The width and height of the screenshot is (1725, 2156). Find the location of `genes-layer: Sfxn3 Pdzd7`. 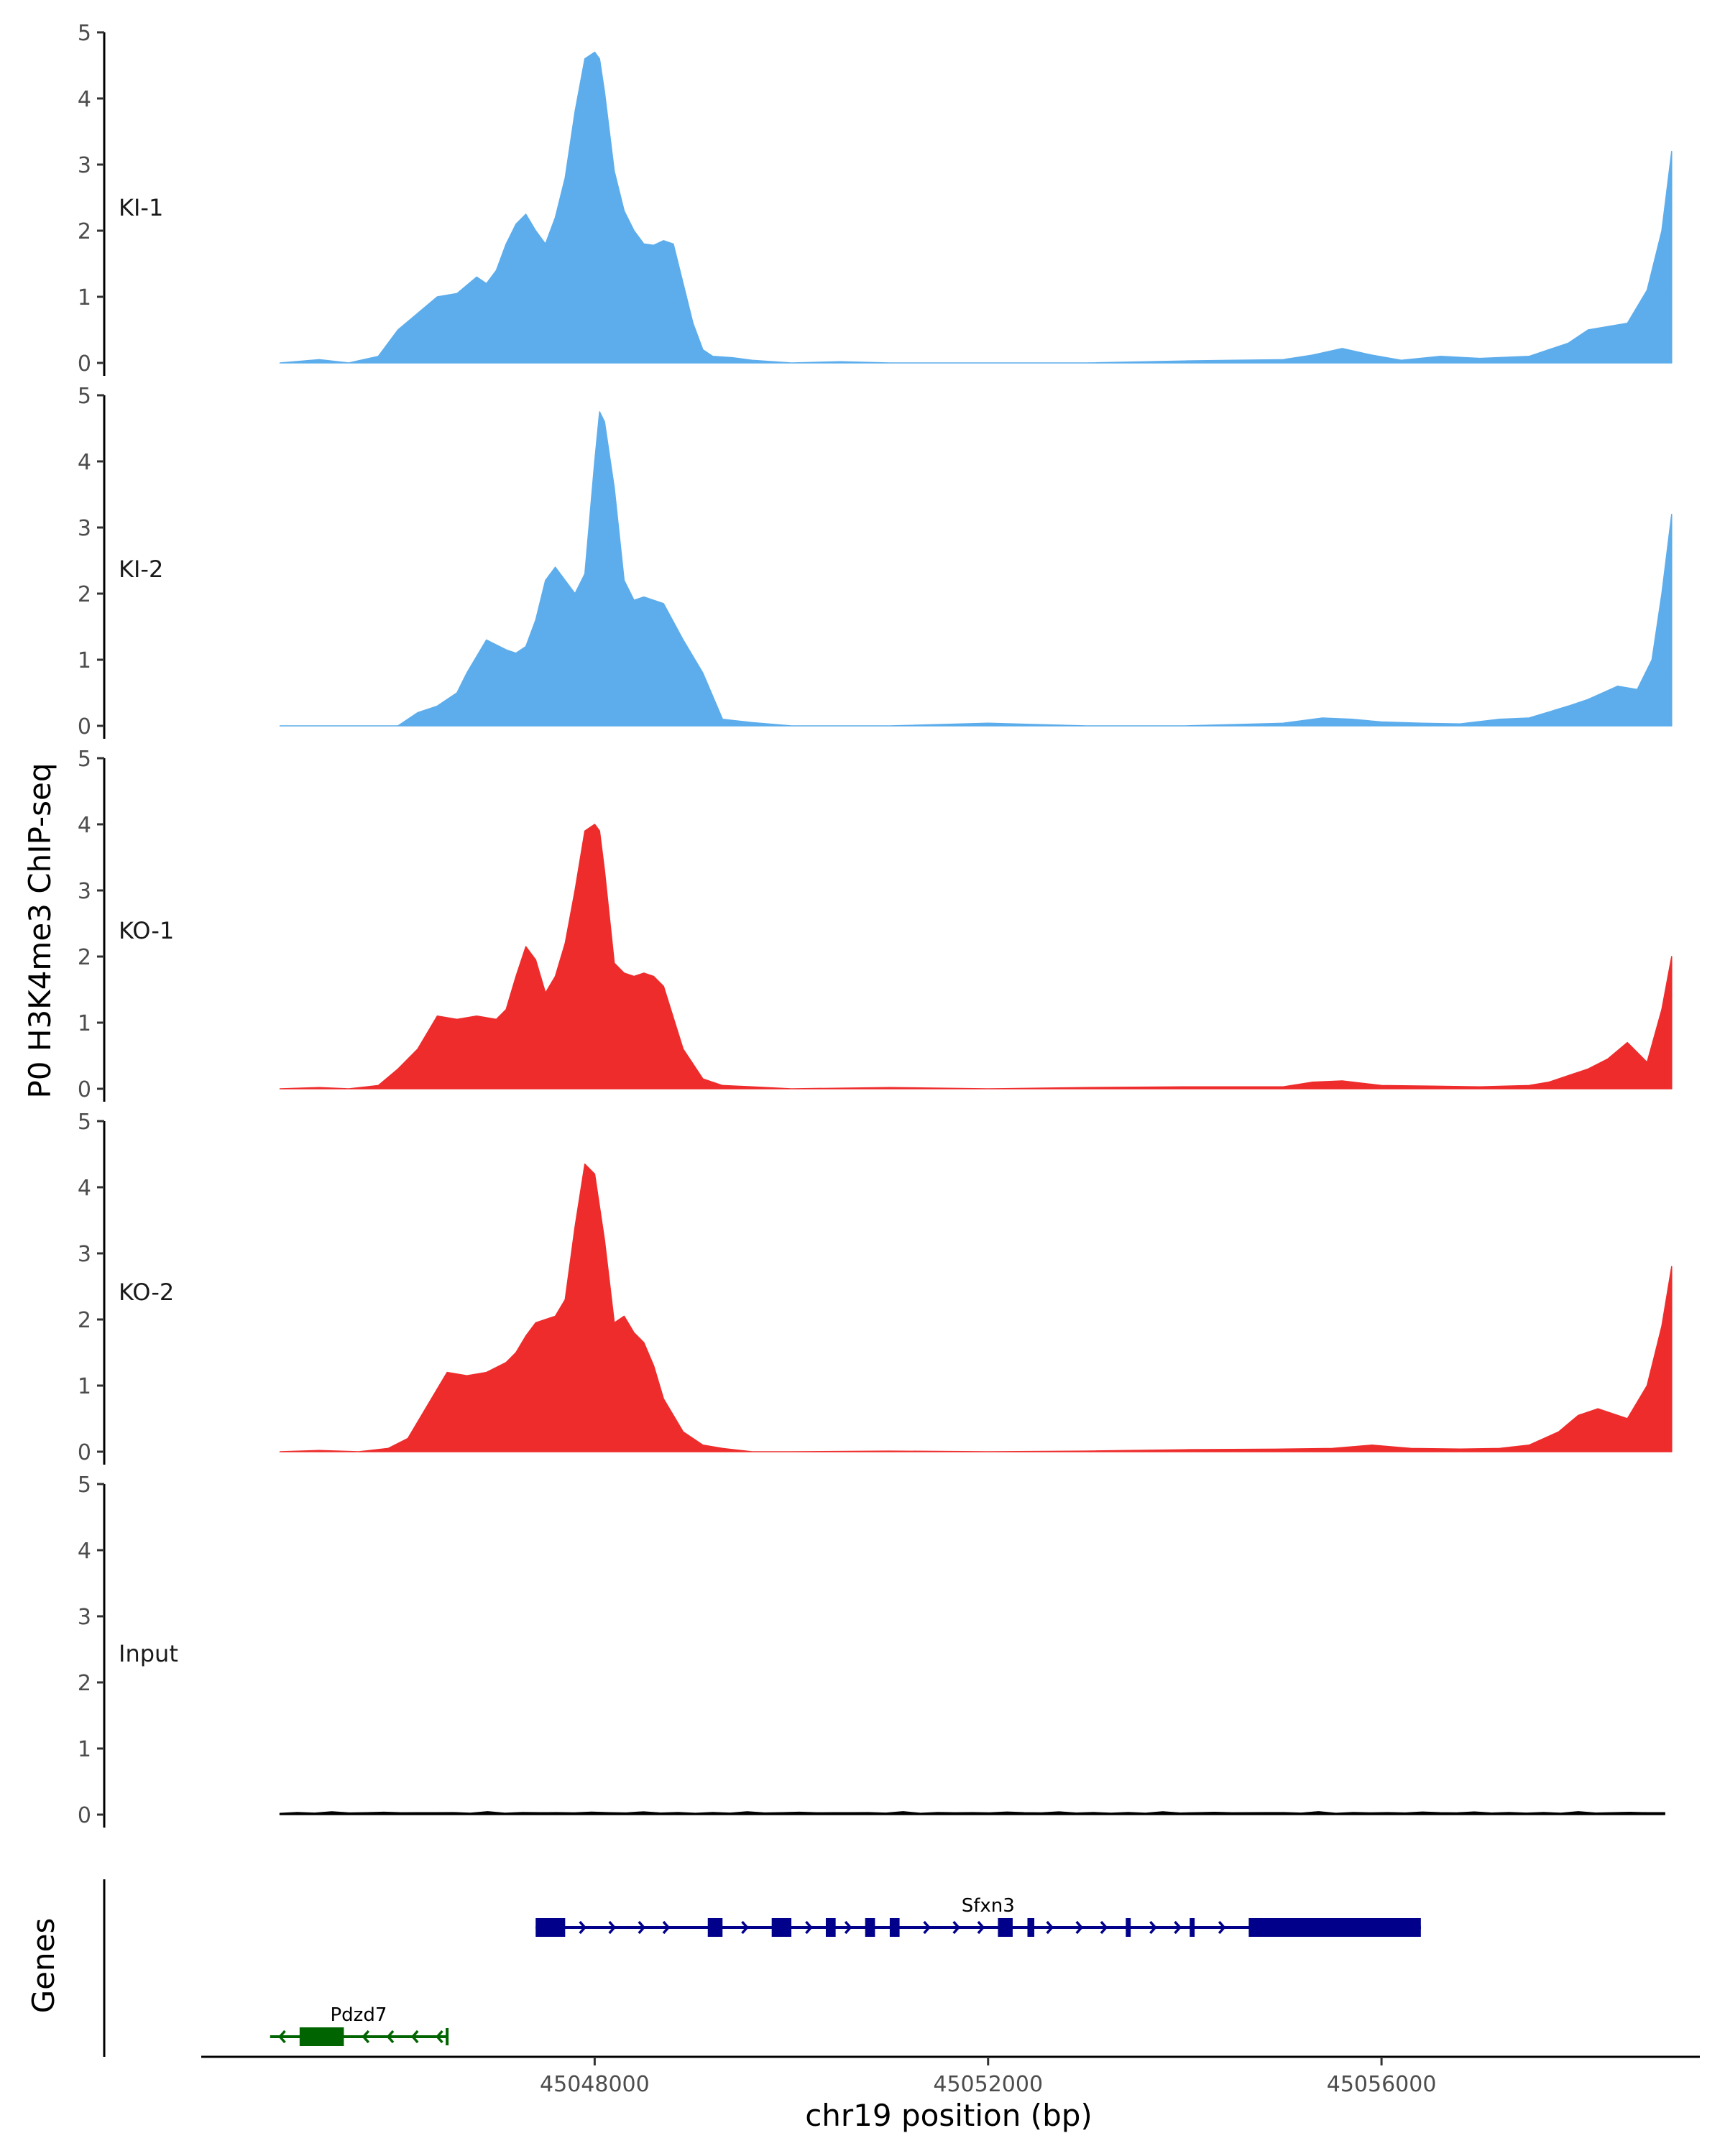

genes-layer: Sfxn3 Pdzd7 is located at coordinates (762, 1968).